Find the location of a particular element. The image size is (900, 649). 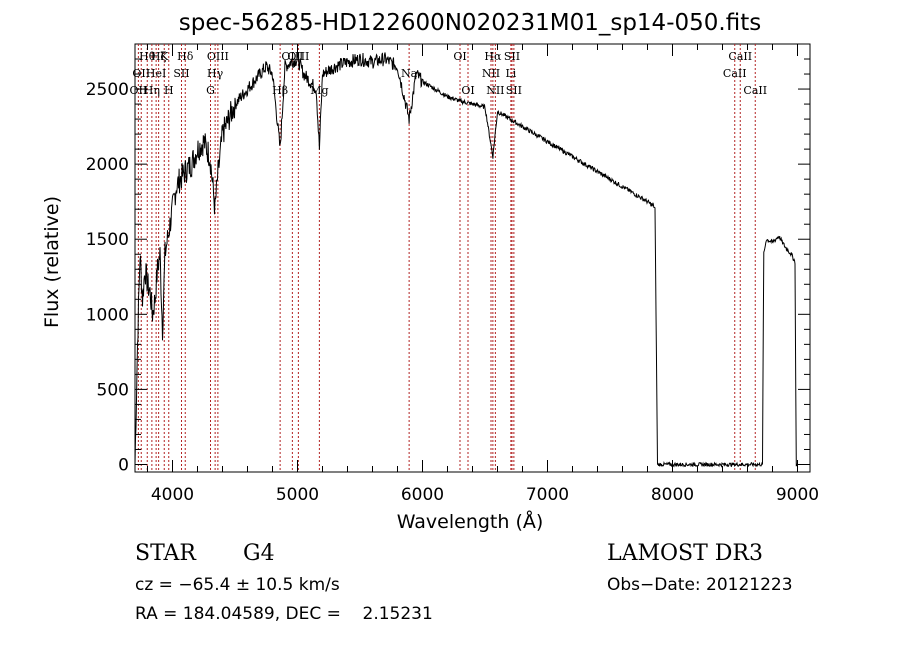

redshift-text: cz = −65.4 ± 10.5 km/s is located at coordinates (237, 585).